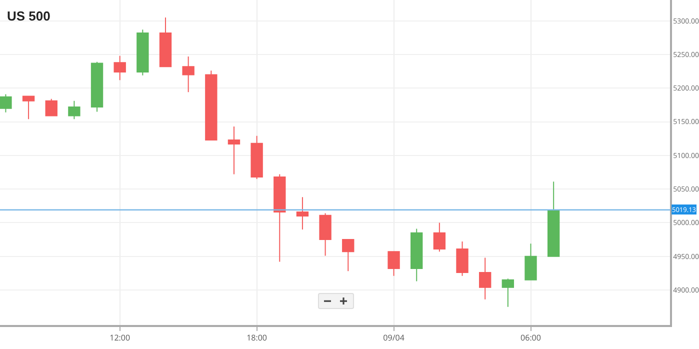 The width and height of the screenshot is (699, 349). What do you see at coordinates (394, 338) in the screenshot?
I see `x-tick-label: 09/04` at bounding box center [394, 338].